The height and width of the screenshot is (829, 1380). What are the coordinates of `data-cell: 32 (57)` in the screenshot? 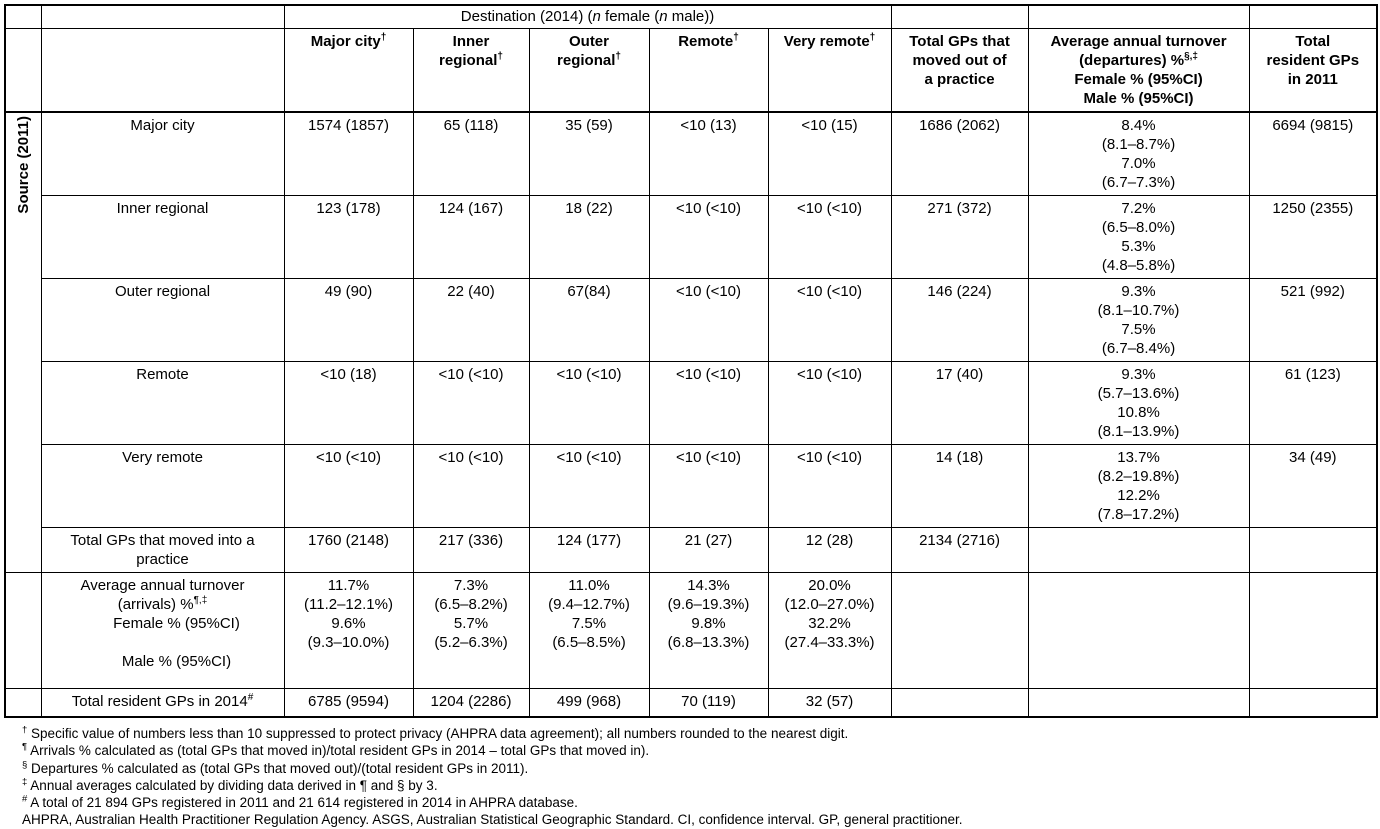 It's located at (829, 703).